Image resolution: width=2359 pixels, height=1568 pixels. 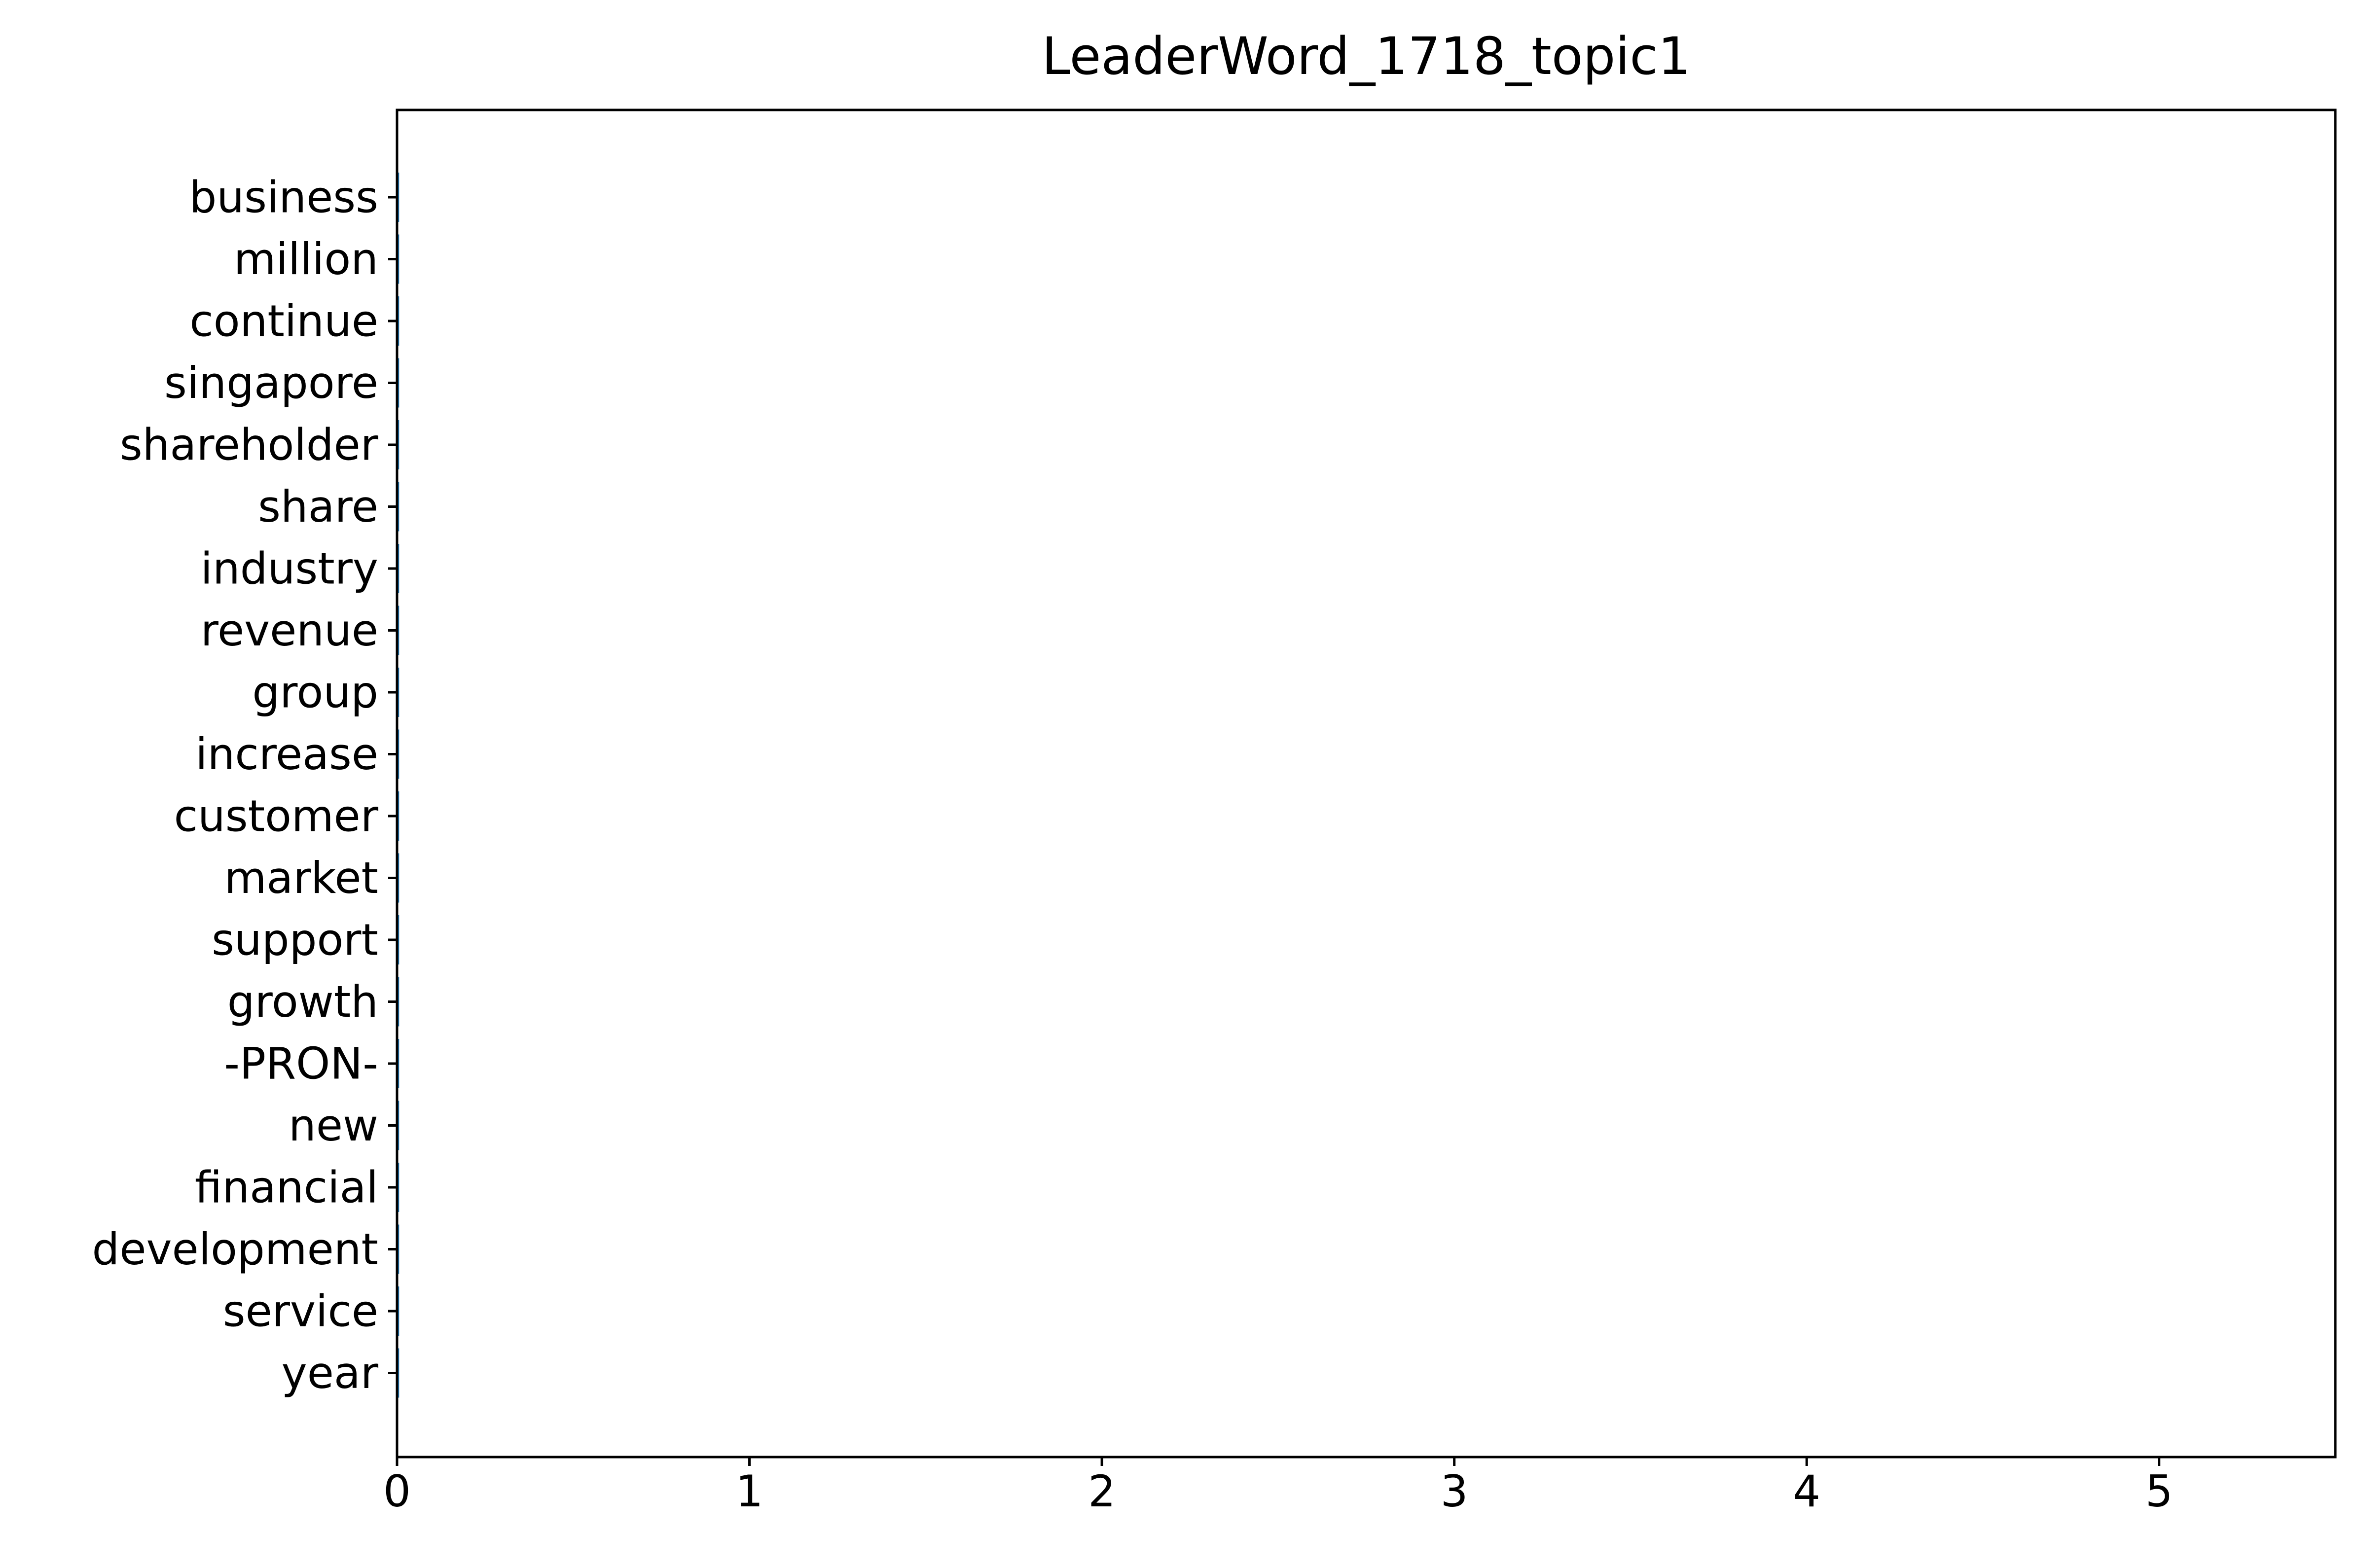 What do you see at coordinates (749, 1491) in the screenshot?
I see `x-tick-label: 1` at bounding box center [749, 1491].